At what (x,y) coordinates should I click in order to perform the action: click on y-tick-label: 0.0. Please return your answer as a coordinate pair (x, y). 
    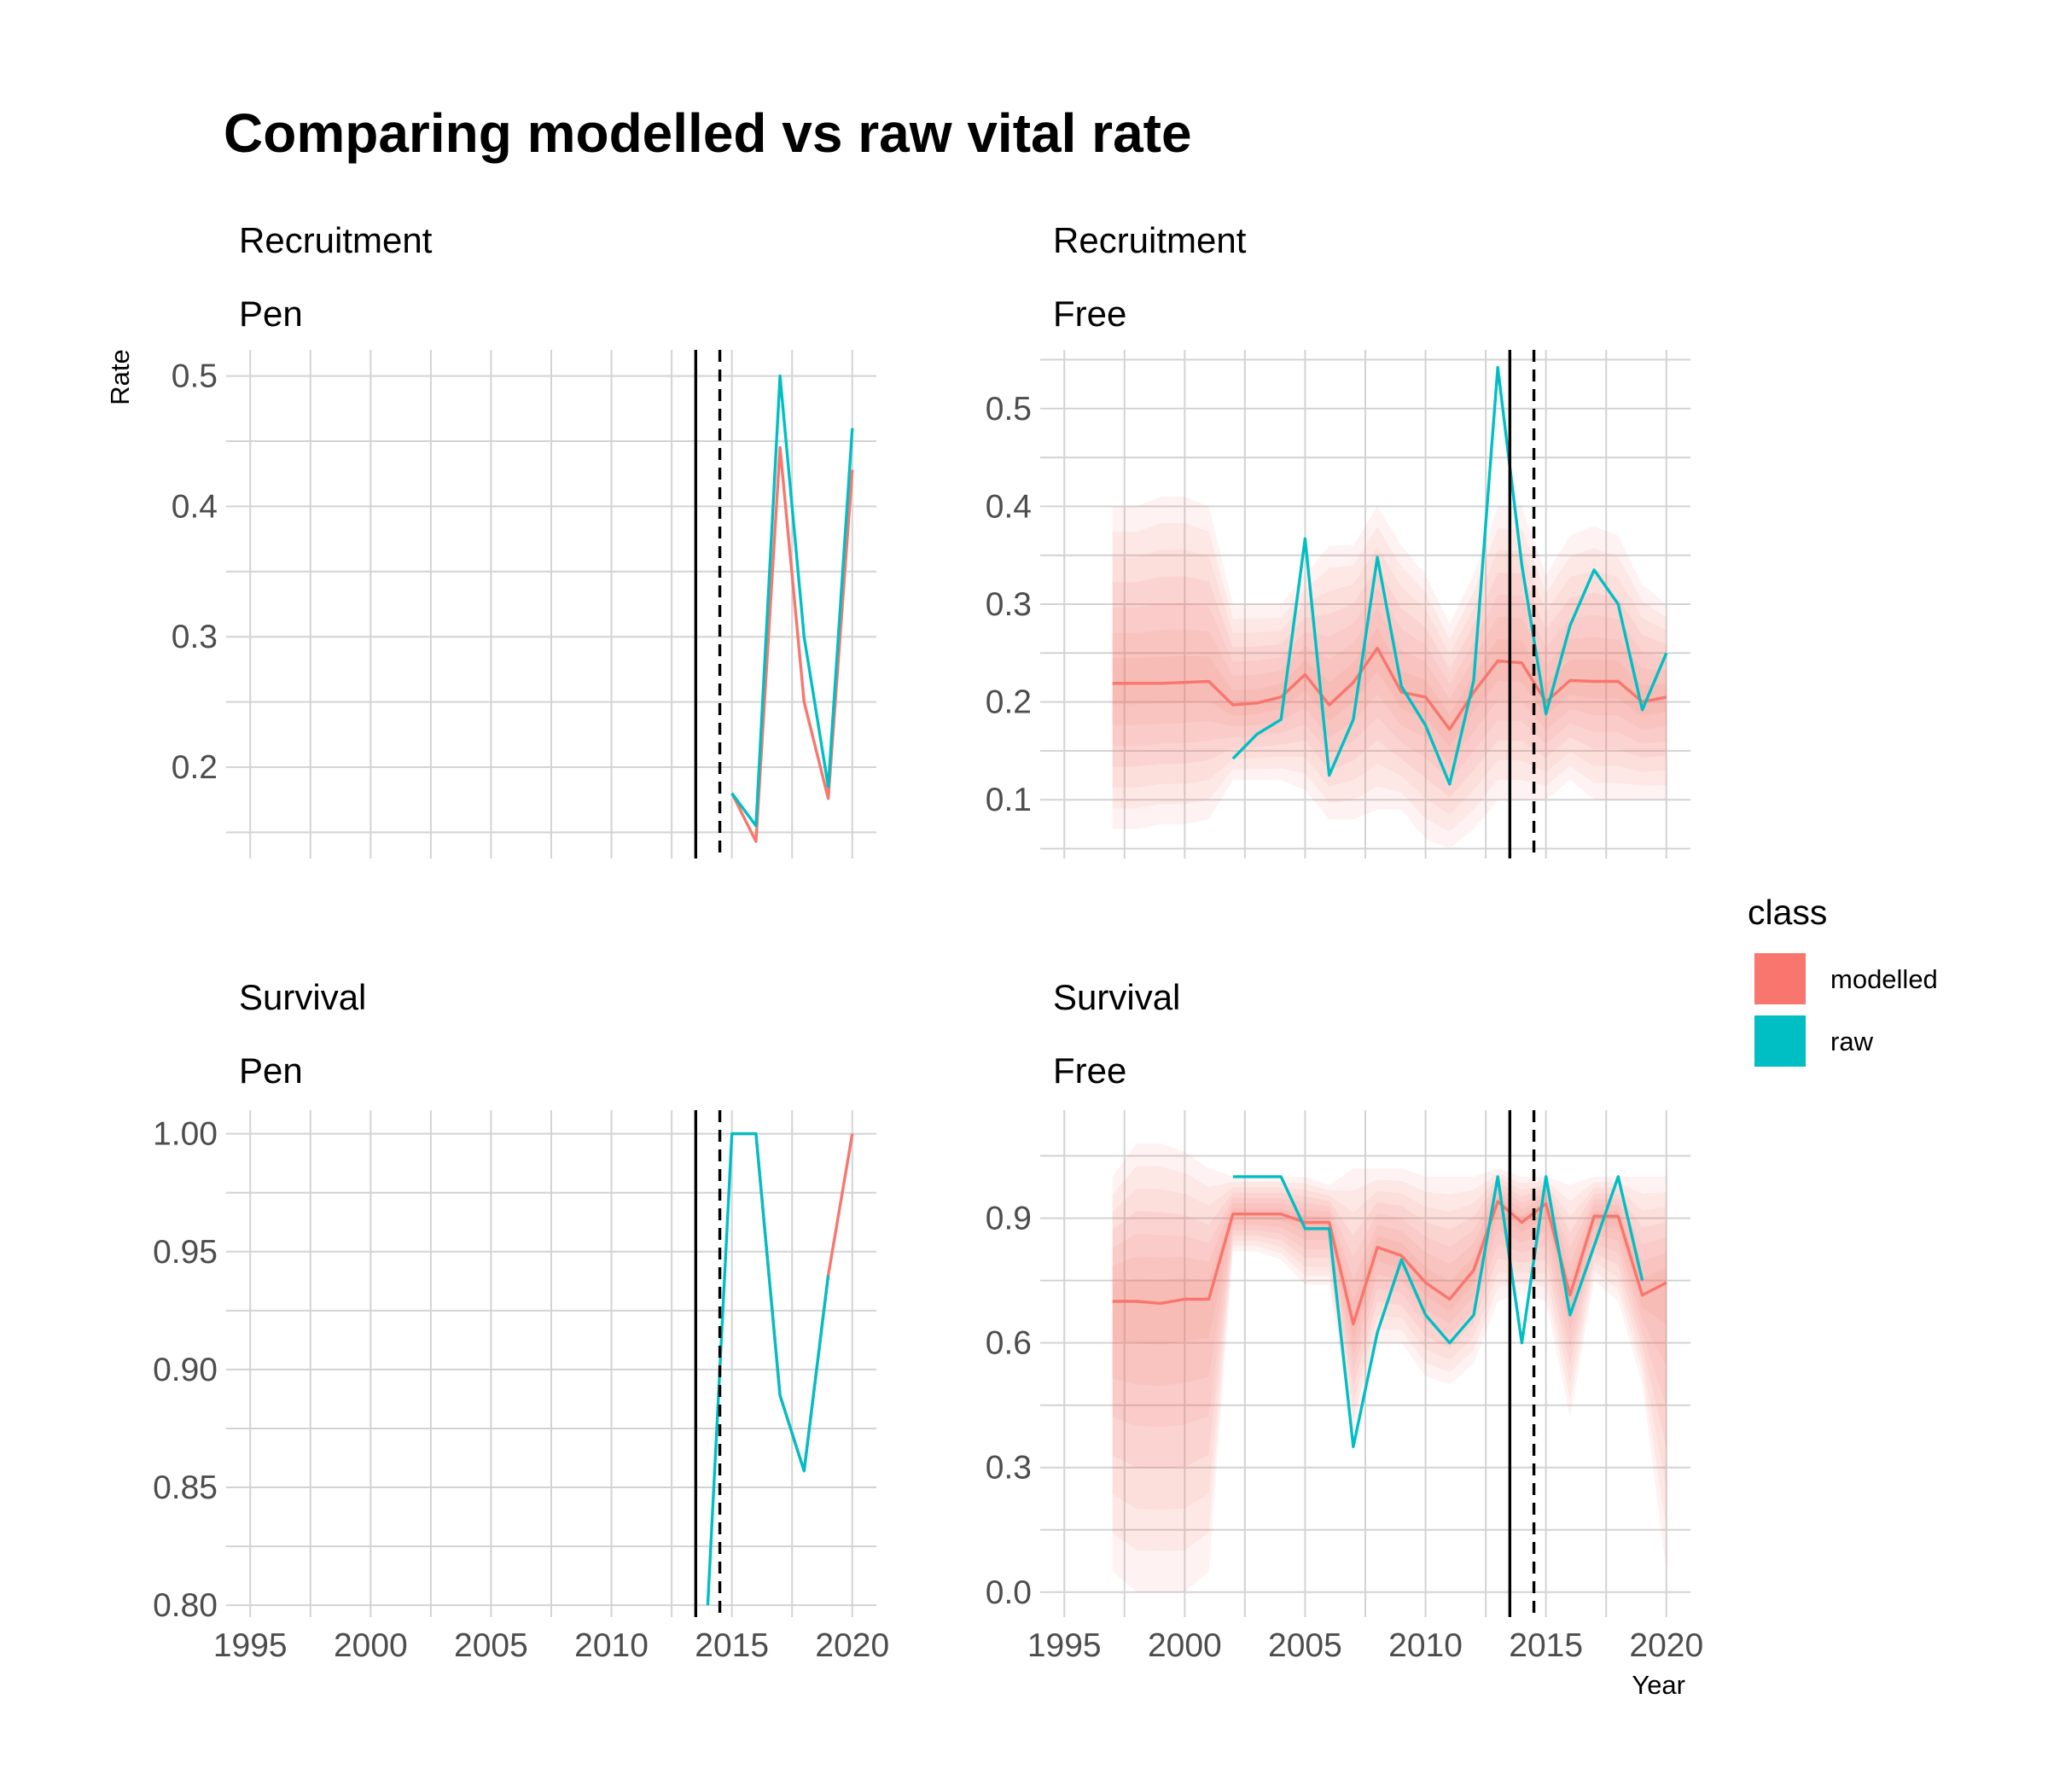
    Looking at the image, I should click on (1009, 1592).